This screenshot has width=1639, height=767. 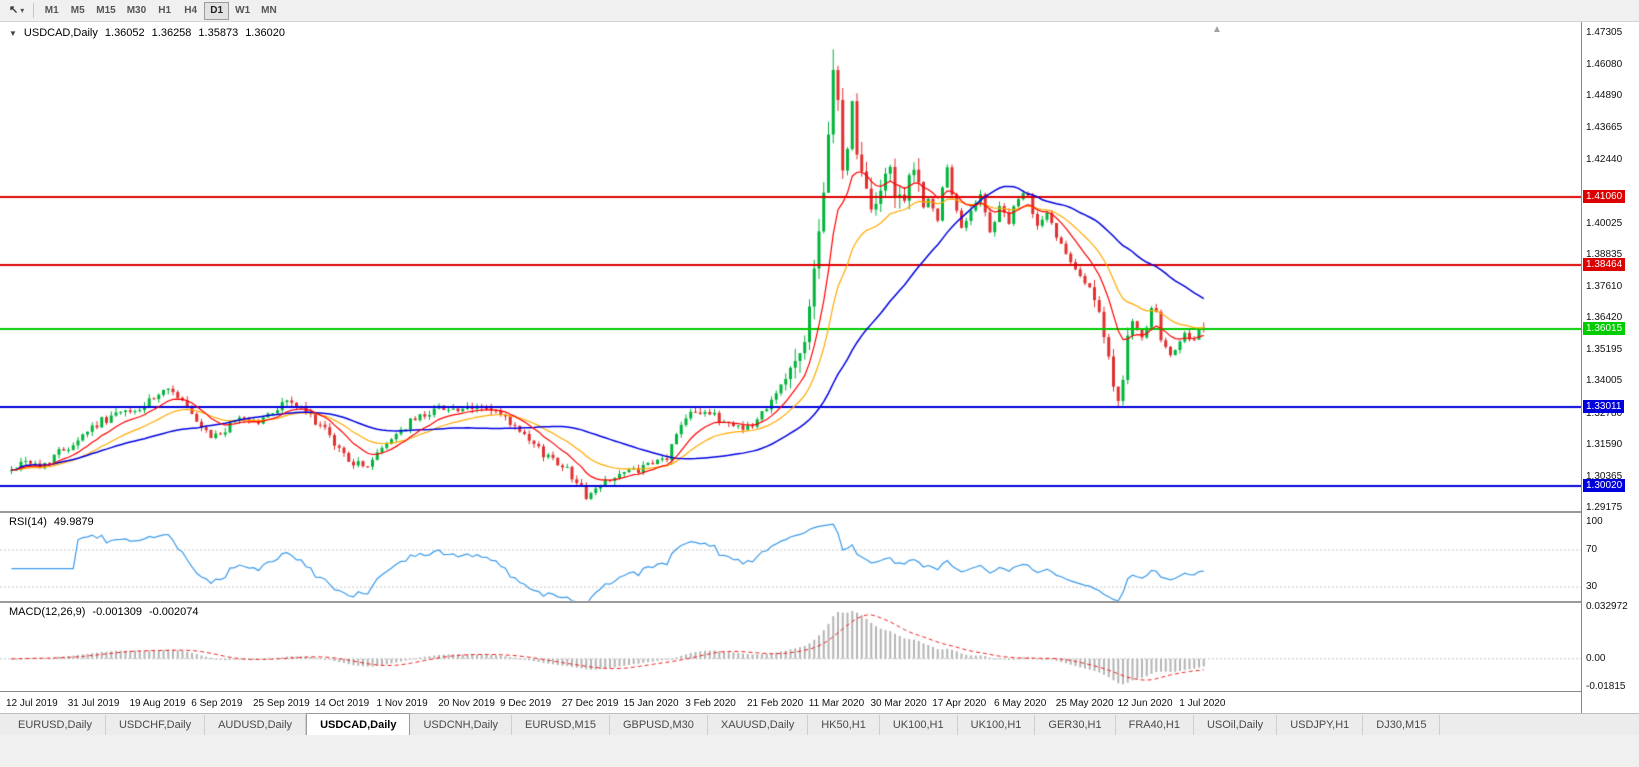 I want to click on status-bar, so click(x=819, y=751).